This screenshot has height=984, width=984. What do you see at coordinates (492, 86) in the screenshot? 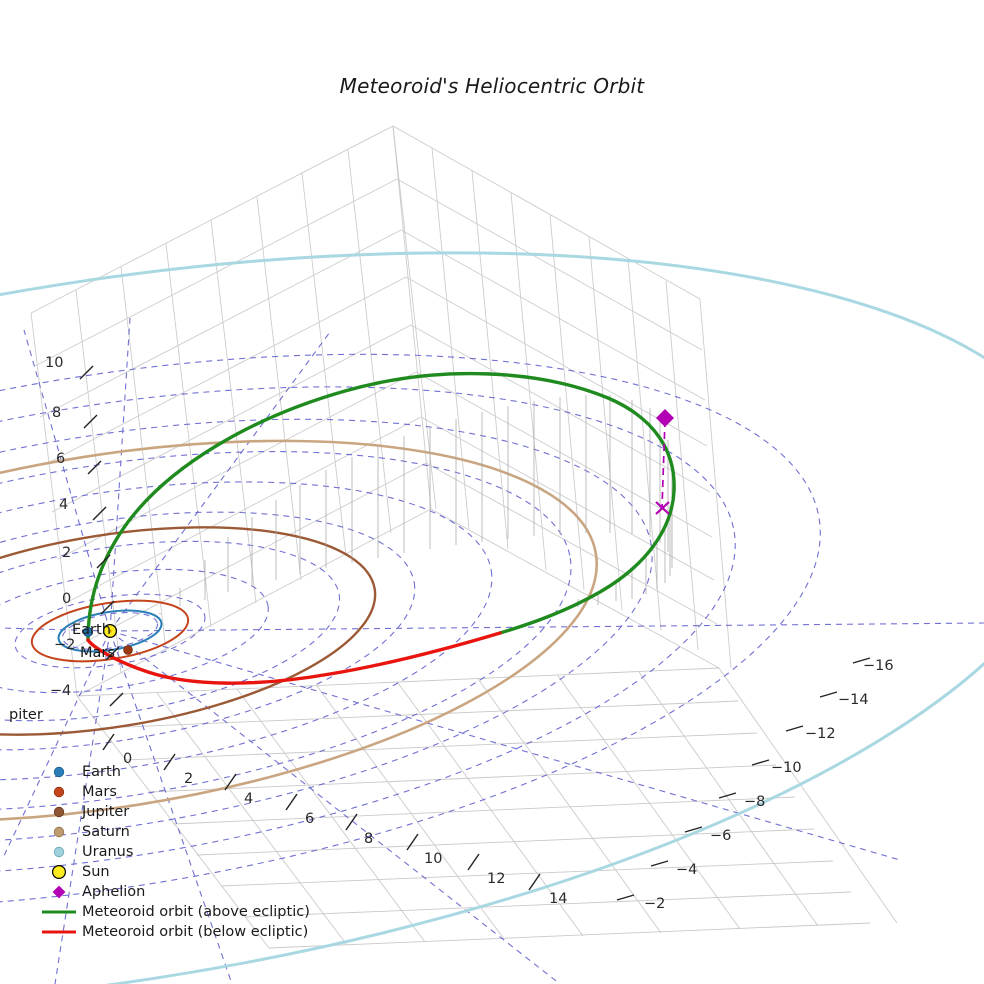
I see `page-title: Meteoroid's Heliocentric Orbit` at bounding box center [492, 86].